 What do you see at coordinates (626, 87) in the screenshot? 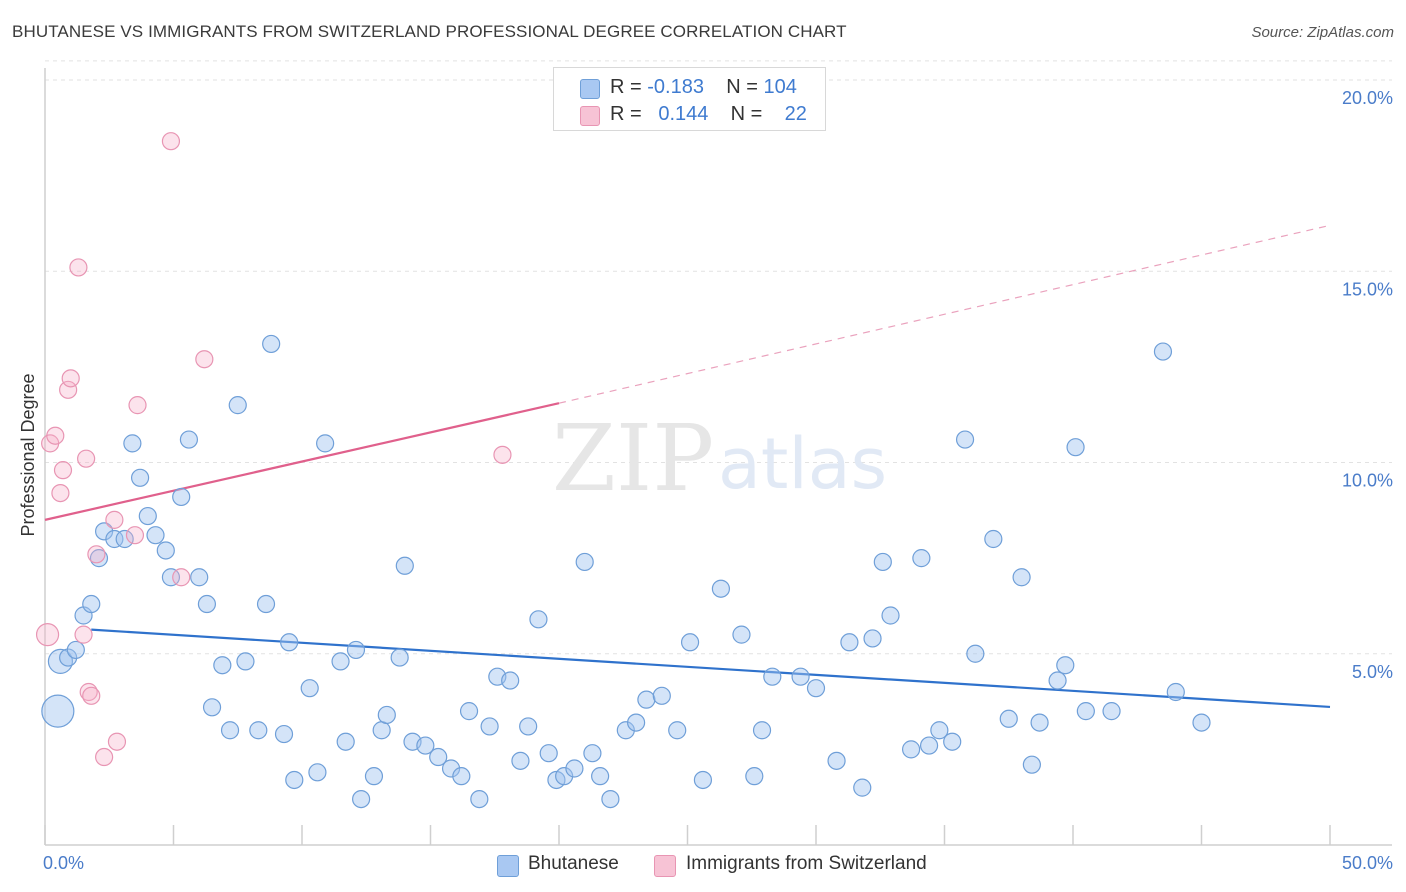
I see `legend-r-label: R =` at bounding box center [626, 87].